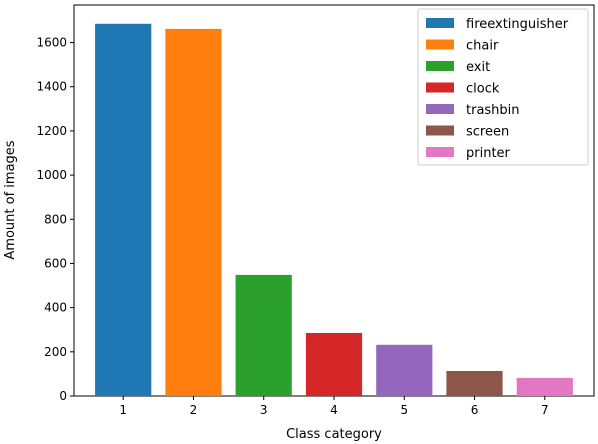 This screenshot has height=444, width=598. What do you see at coordinates (493, 110) in the screenshot?
I see `legend-label: trashbin` at bounding box center [493, 110].